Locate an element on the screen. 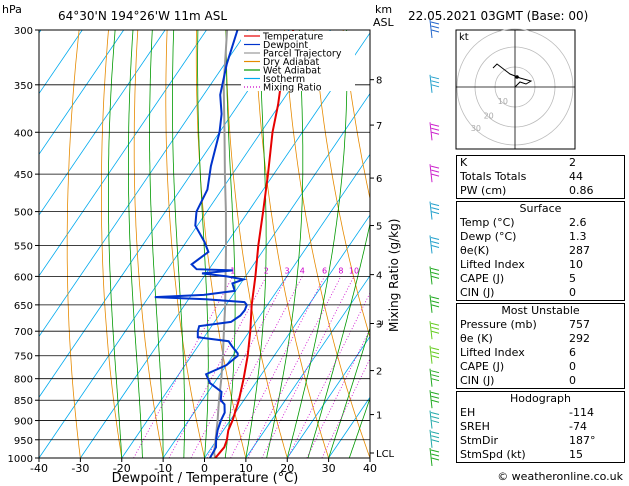  hodograph-unit-label: kt is located at coordinates (464, 37).